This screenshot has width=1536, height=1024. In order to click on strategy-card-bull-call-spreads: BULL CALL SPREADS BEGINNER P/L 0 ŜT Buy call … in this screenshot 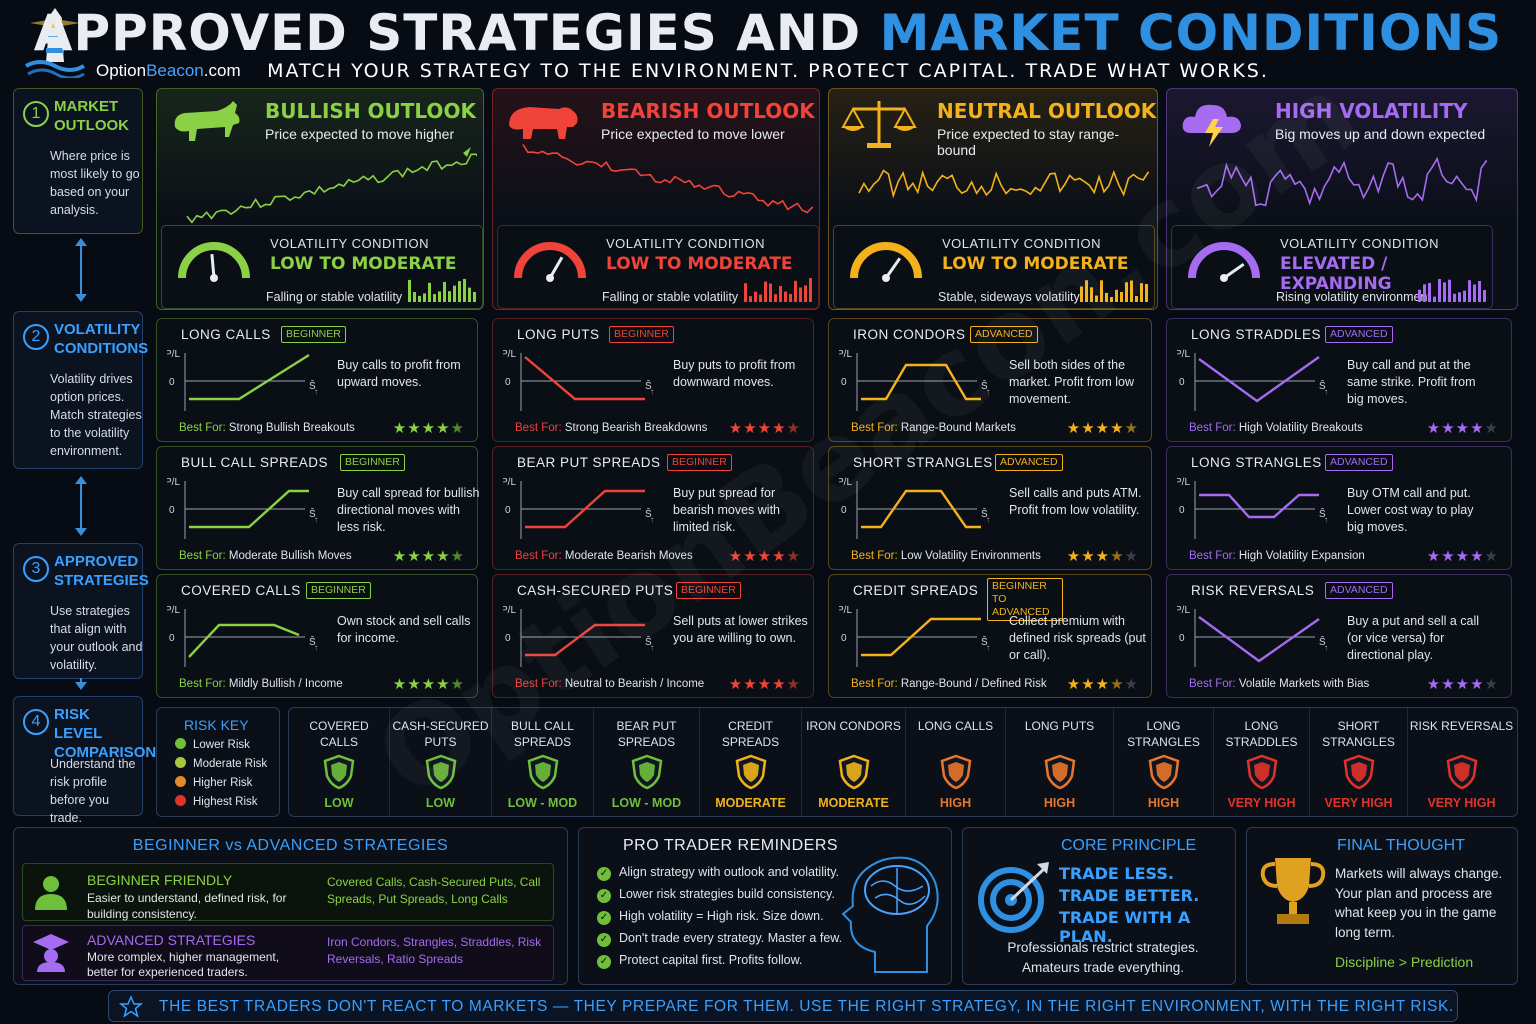, I will do `click(318, 508)`.